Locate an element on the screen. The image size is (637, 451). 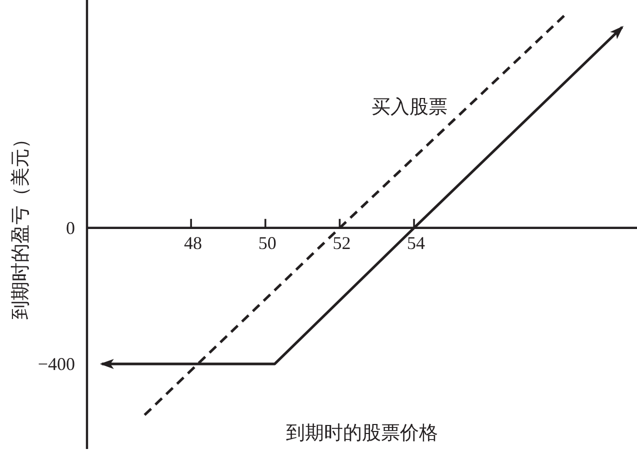
x-tick-label: 52 is located at coordinates (341, 242).